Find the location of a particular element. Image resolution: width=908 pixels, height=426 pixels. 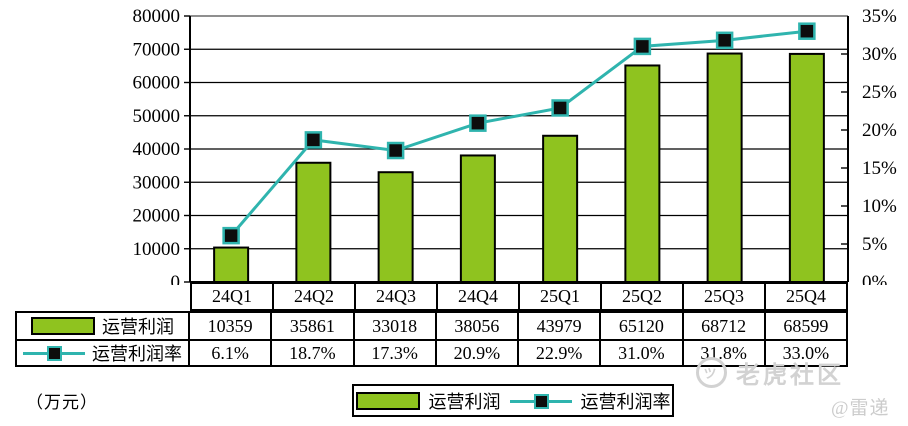

series-key-cell: 运营利润 is located at coordinates (103, 326).